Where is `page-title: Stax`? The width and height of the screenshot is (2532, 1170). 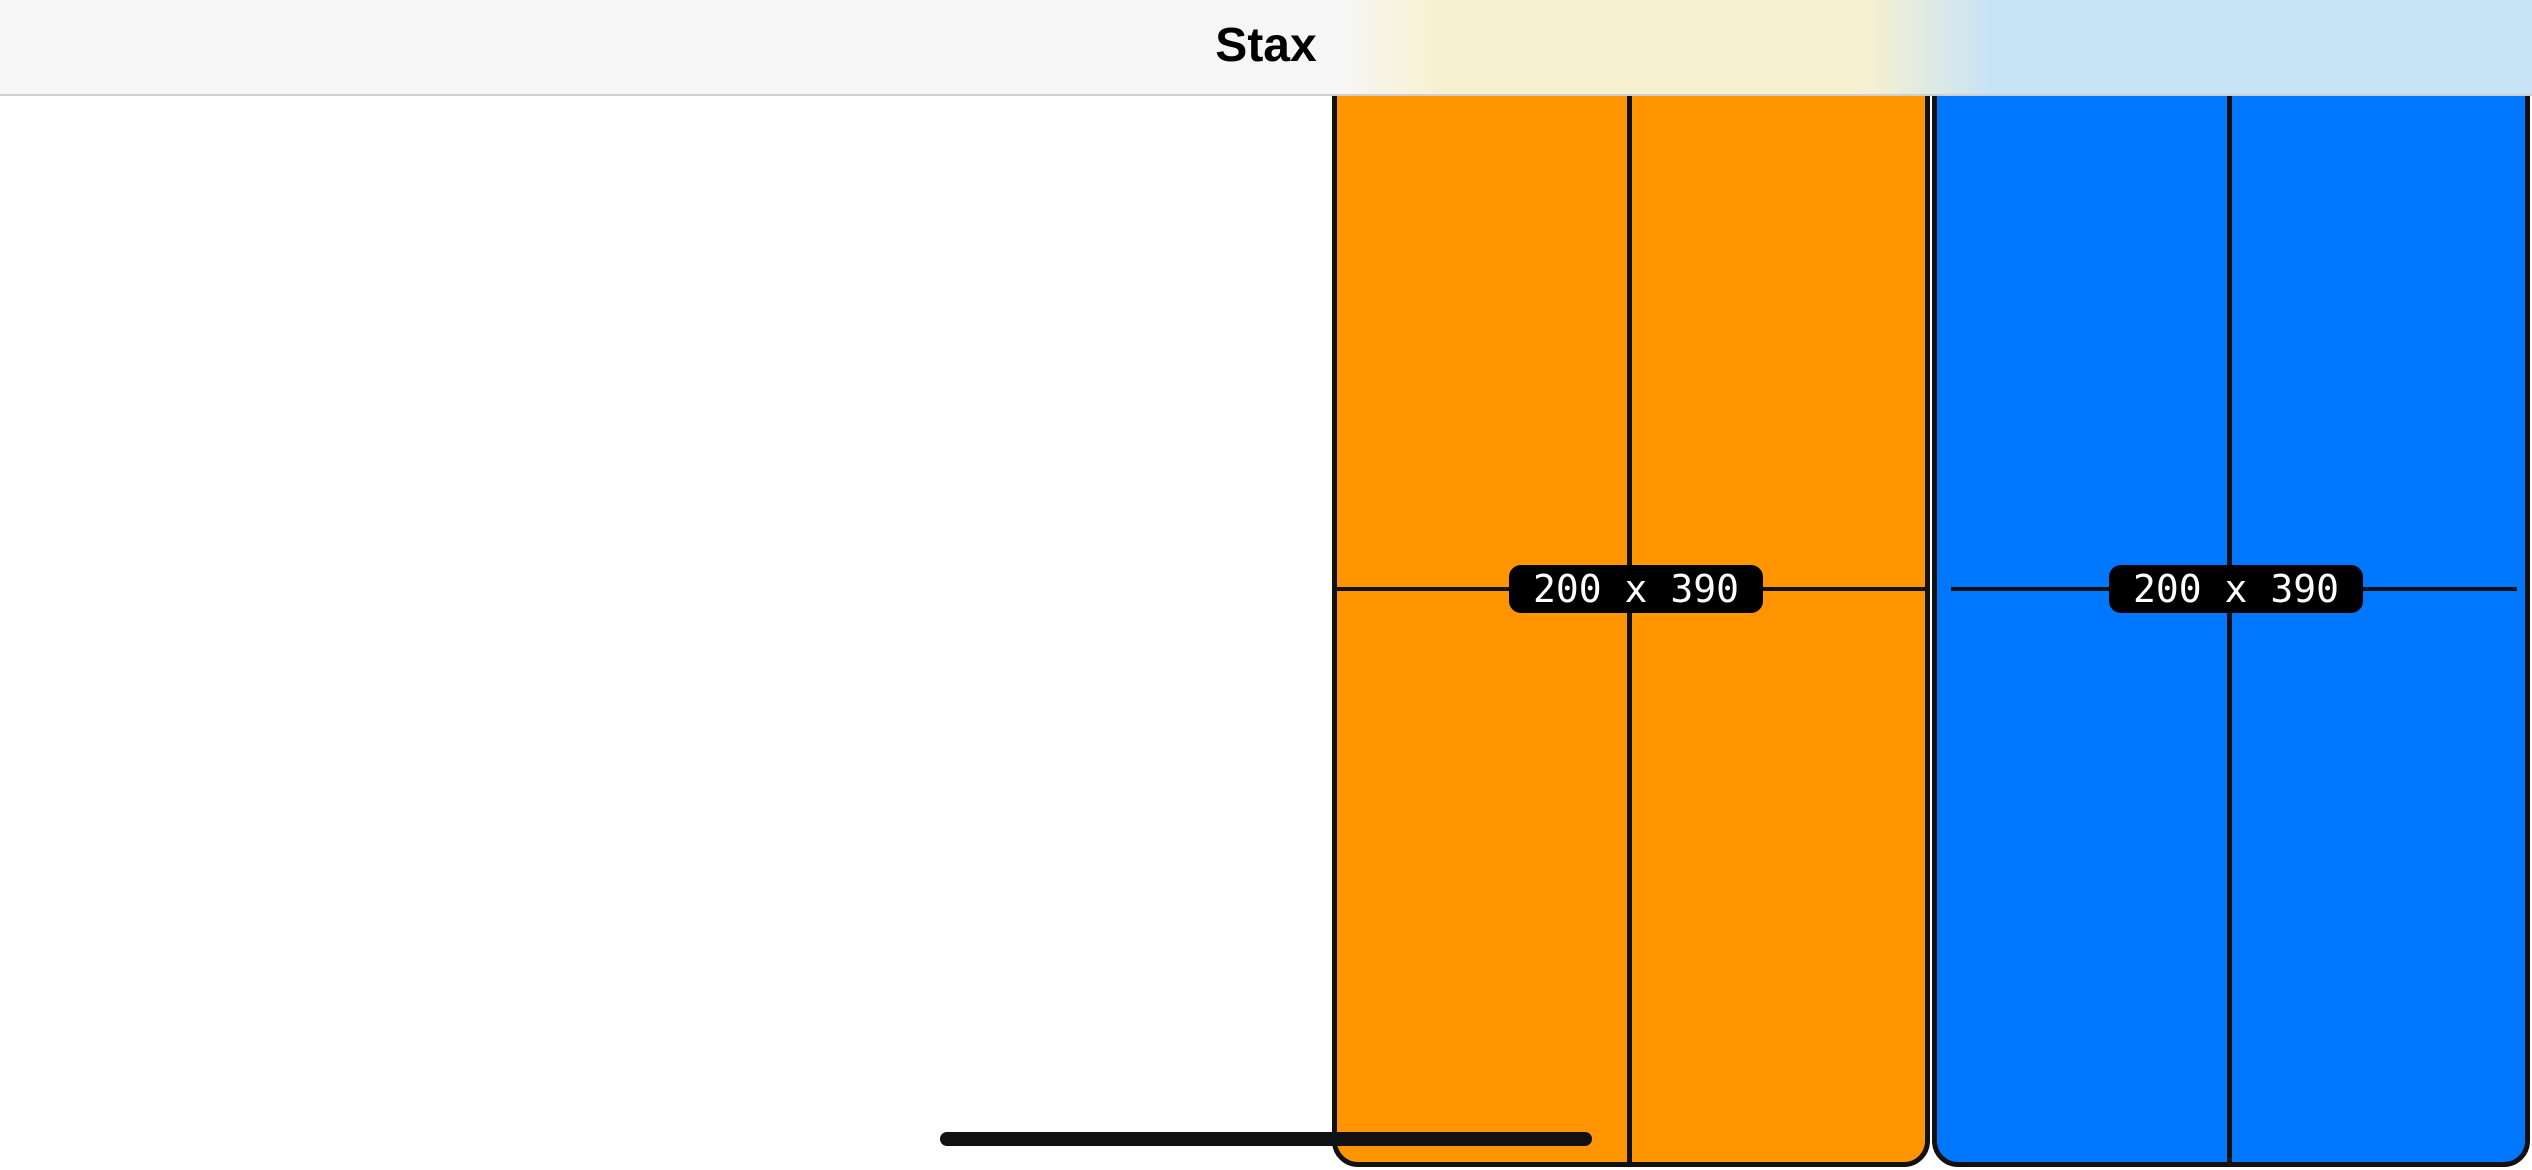
page-title: Stax is located at coordinates (1266, 45).